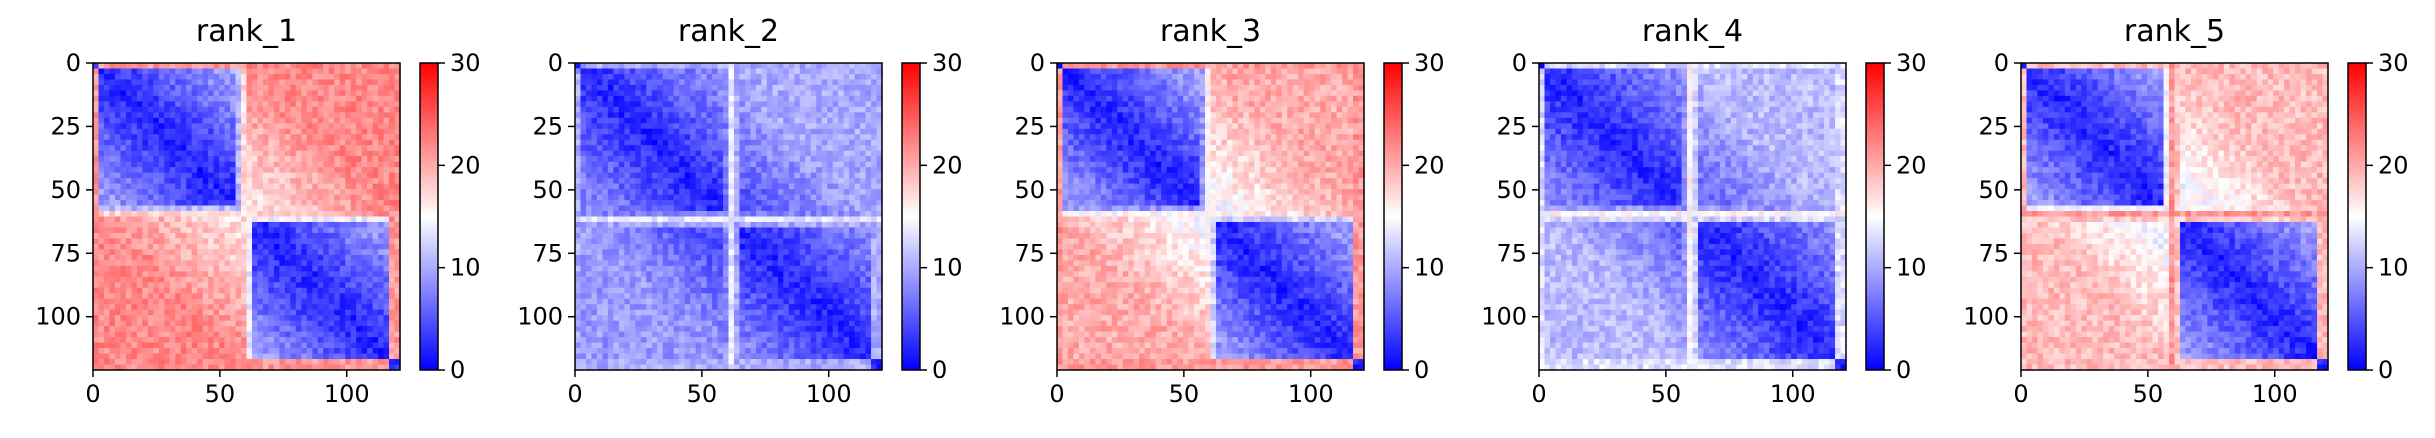  I want to click on x-tick-label: 100, so click(347, 394).